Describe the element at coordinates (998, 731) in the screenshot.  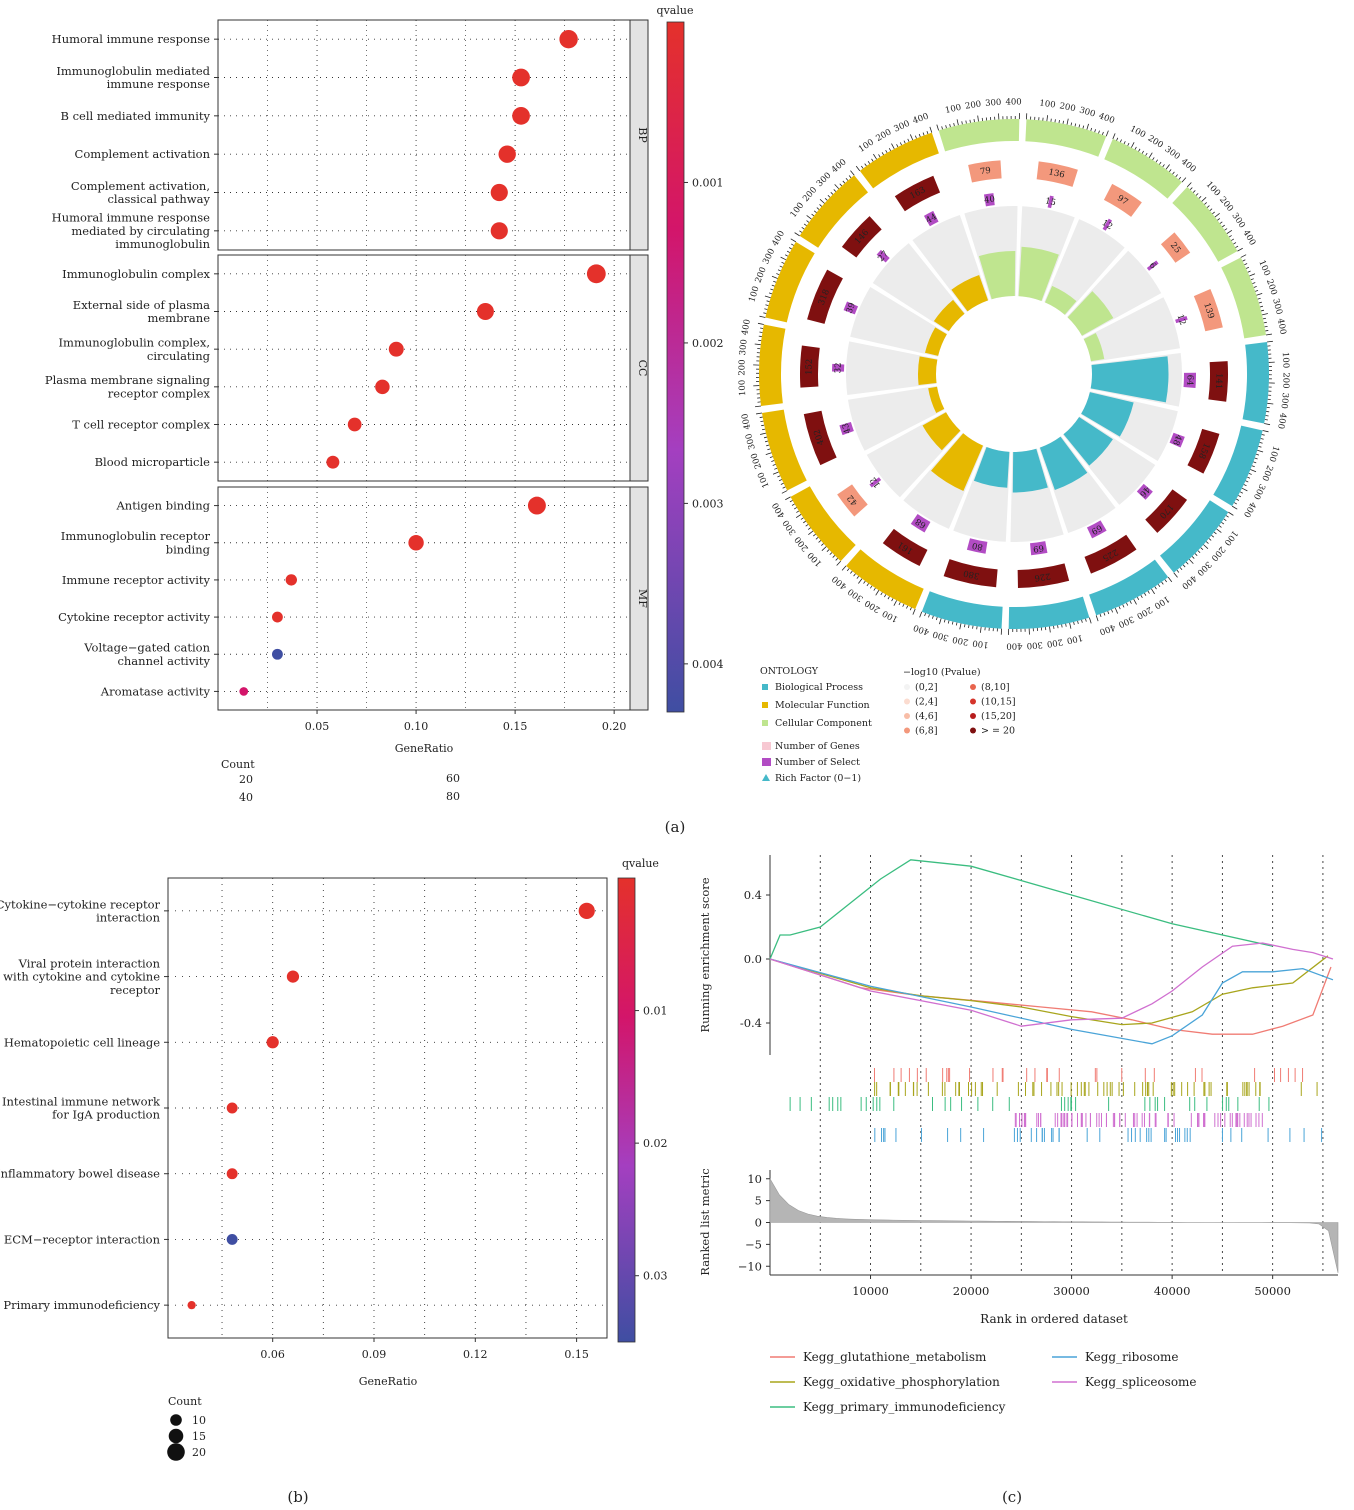
I see `pvalue-legend-label: > = 20` at that location.